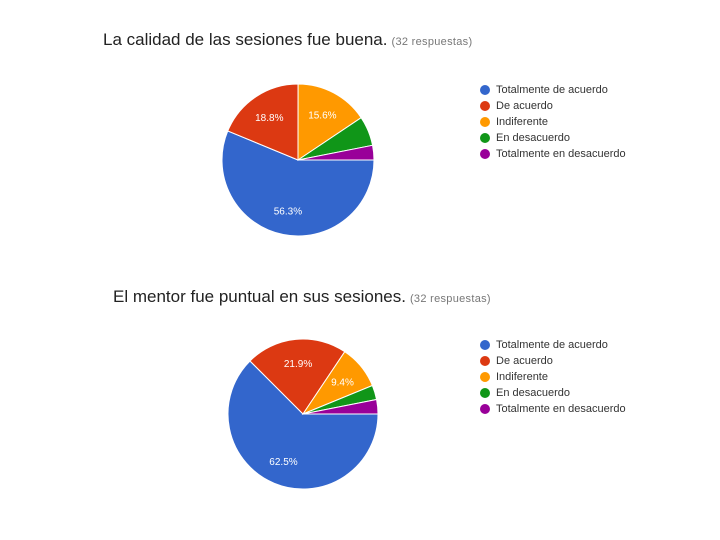 This screenshot has width=720, height=540. I want to click on slice-label-1: 56.3%, so click(288, 212).